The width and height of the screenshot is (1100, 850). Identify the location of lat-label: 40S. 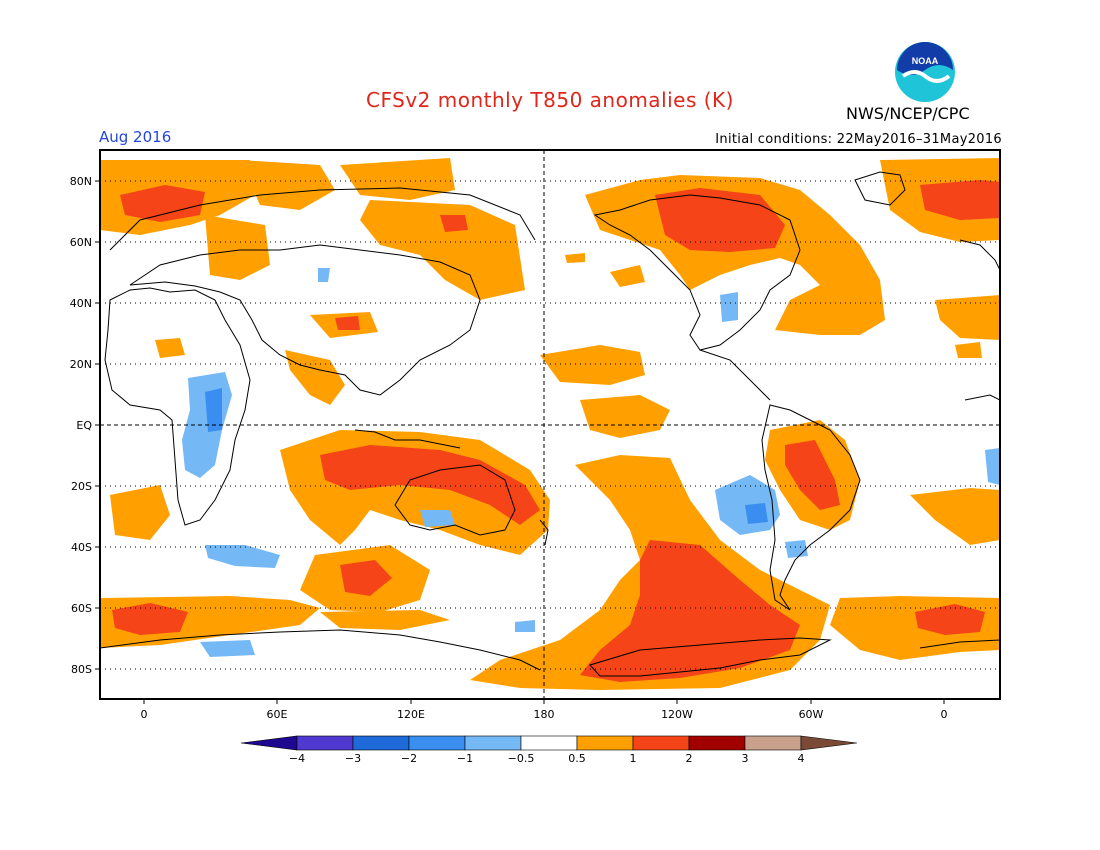
(81, 547).